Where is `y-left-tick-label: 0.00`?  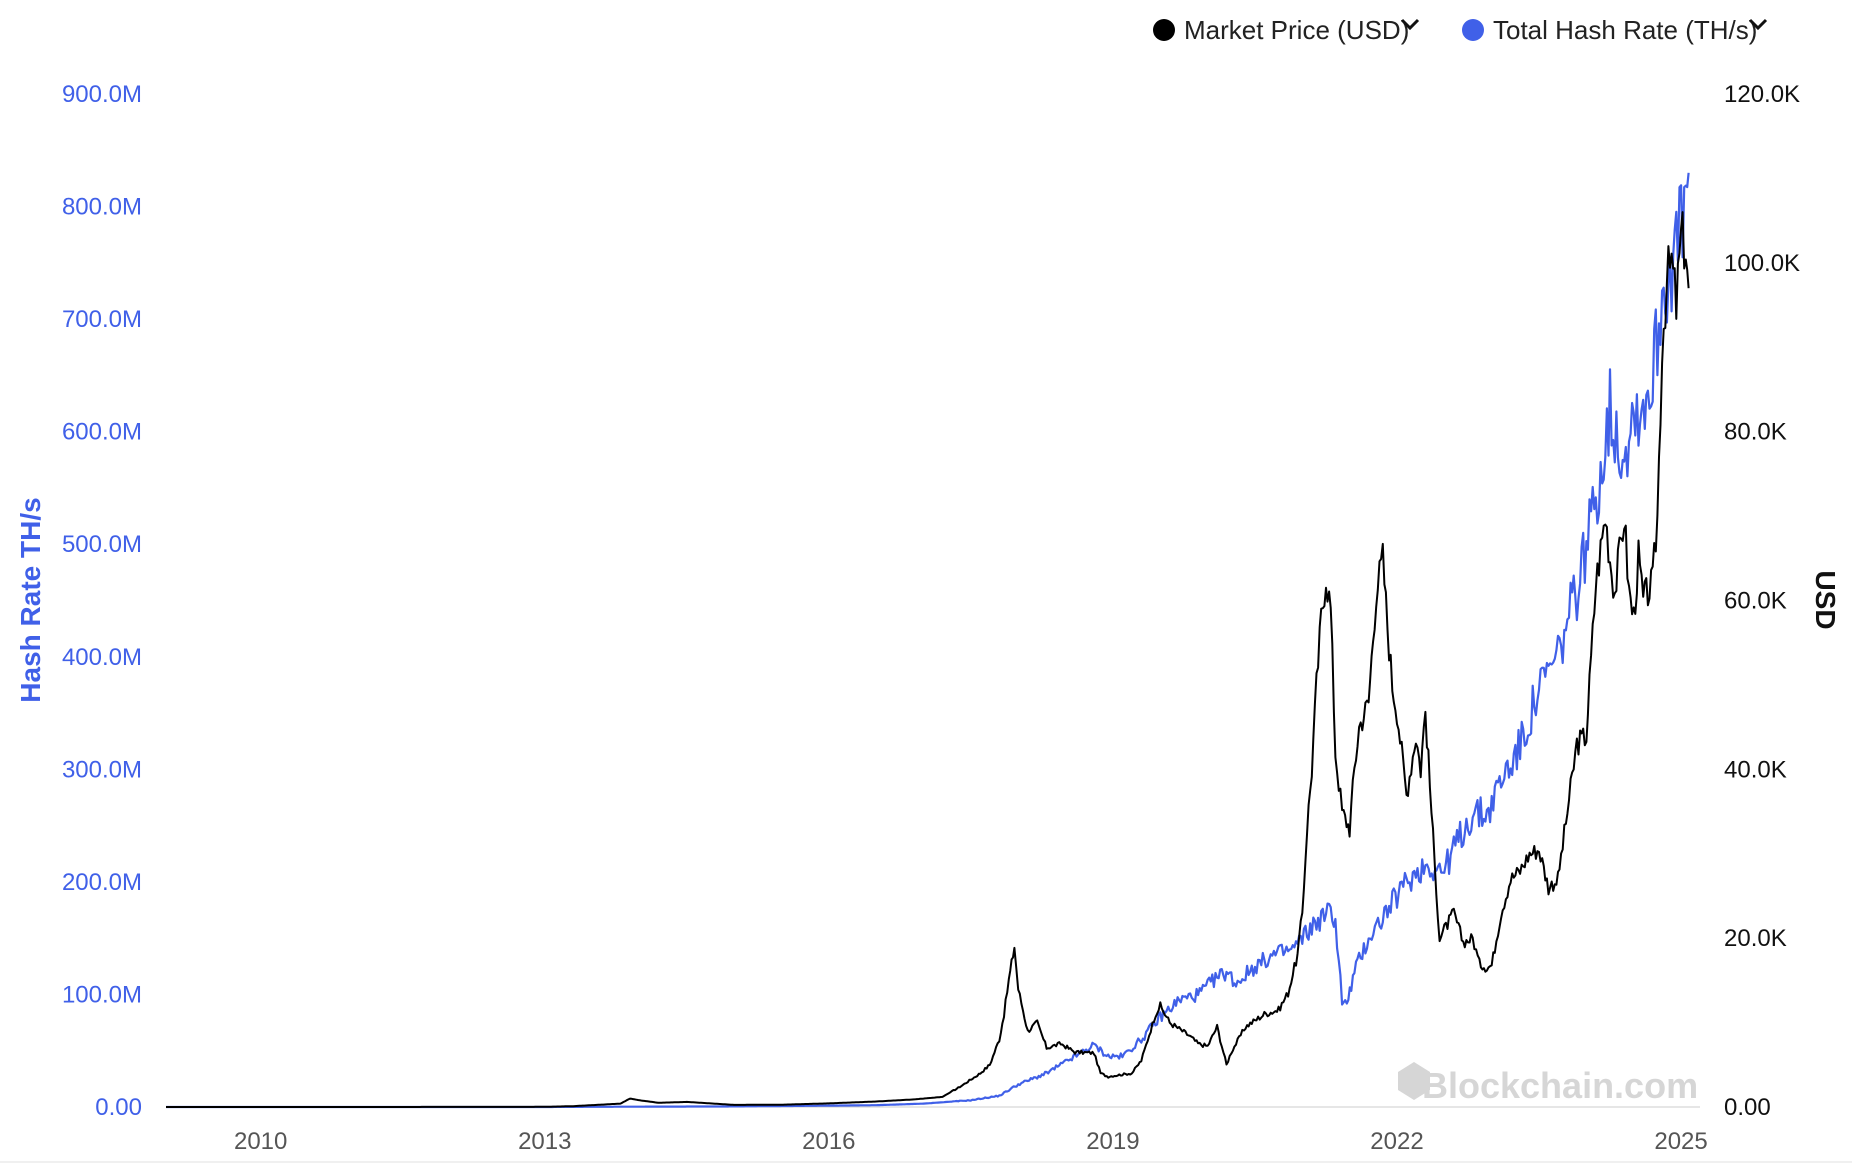 y-left-tick-label: 0.00 is located at coordinates (118, 1107).